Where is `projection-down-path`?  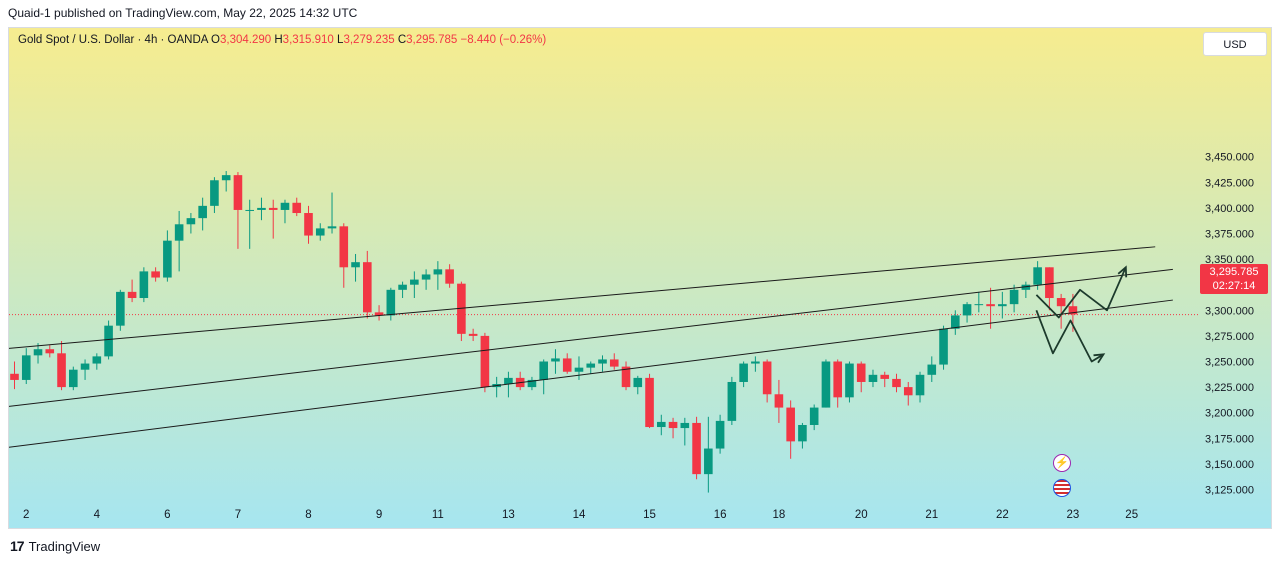
projection-down-path is located at coordinates (1069, 336).